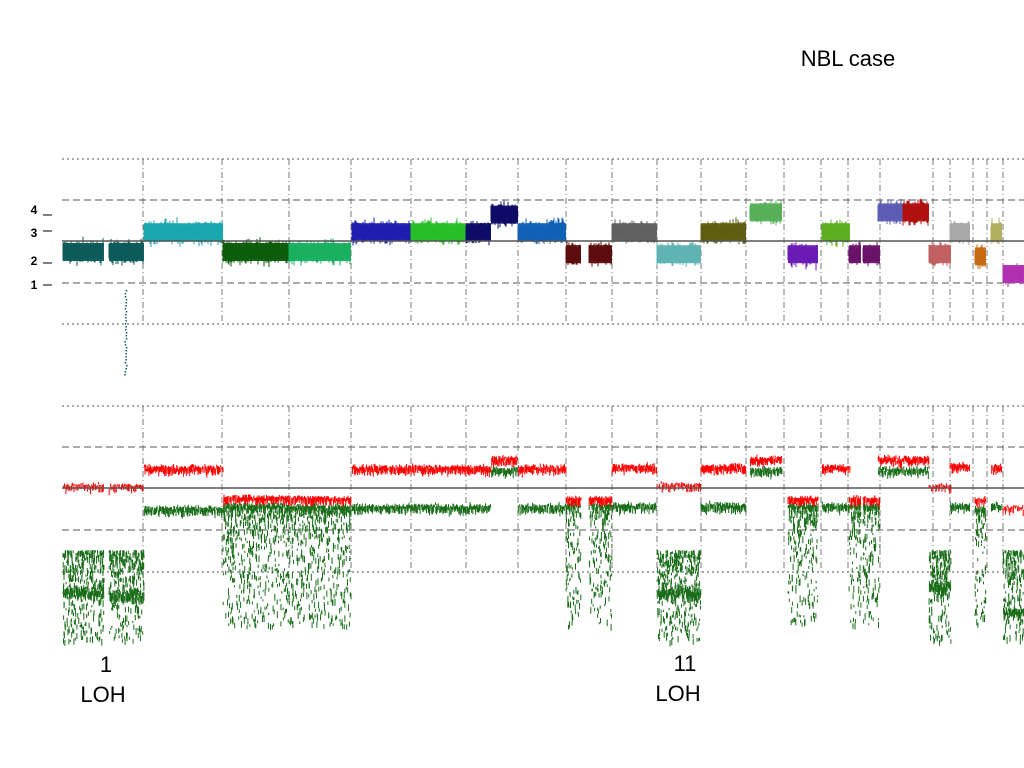 This screenshot has height=768, width=1024. Describe the element at coordinates (83, 251) in the screenshot. I see `segment-1p` at that location.